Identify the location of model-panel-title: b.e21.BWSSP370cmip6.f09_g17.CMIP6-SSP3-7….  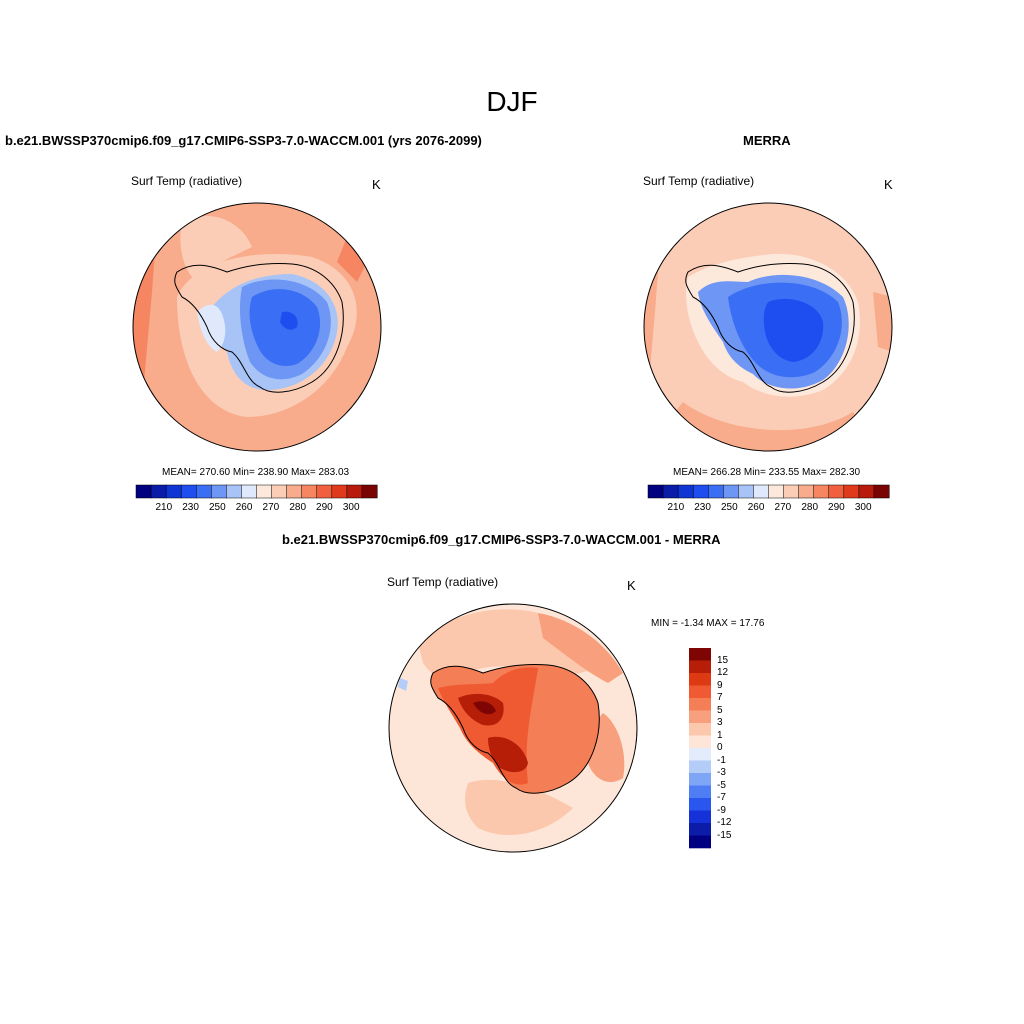
(243, 140).